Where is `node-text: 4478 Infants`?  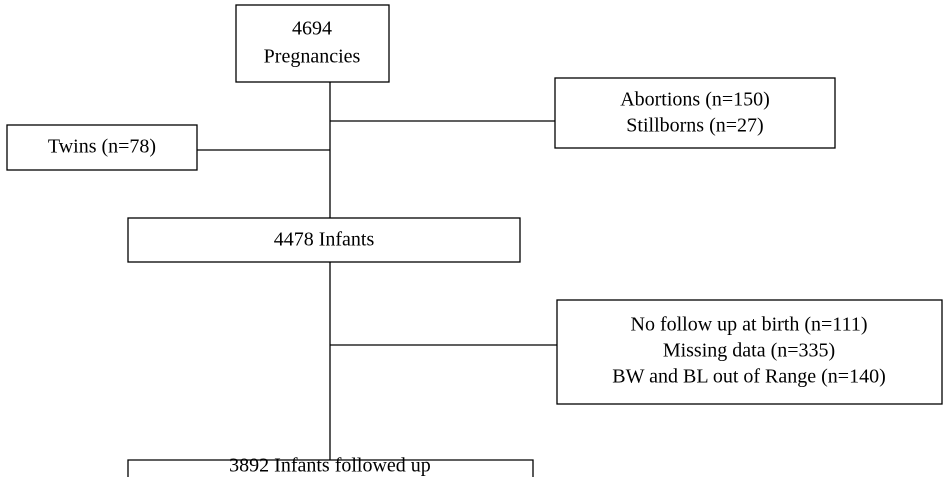 node-text: 4478 Infants is located at coordinates (324, 240).